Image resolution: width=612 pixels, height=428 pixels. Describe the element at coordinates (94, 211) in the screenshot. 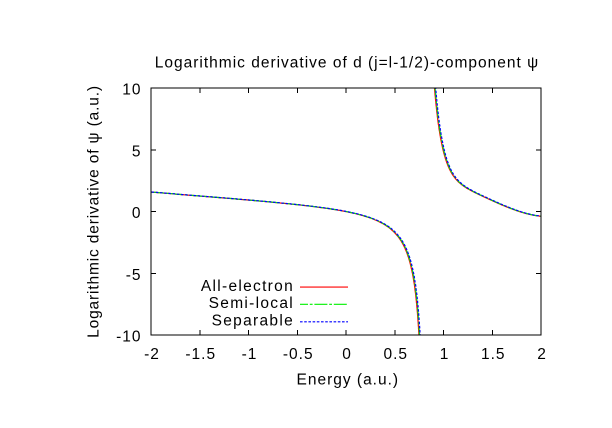

I see `svg-text:Logarithmic derivative of ψ (a: Logarithmic derivative of ψ (a.u.)` at that location.